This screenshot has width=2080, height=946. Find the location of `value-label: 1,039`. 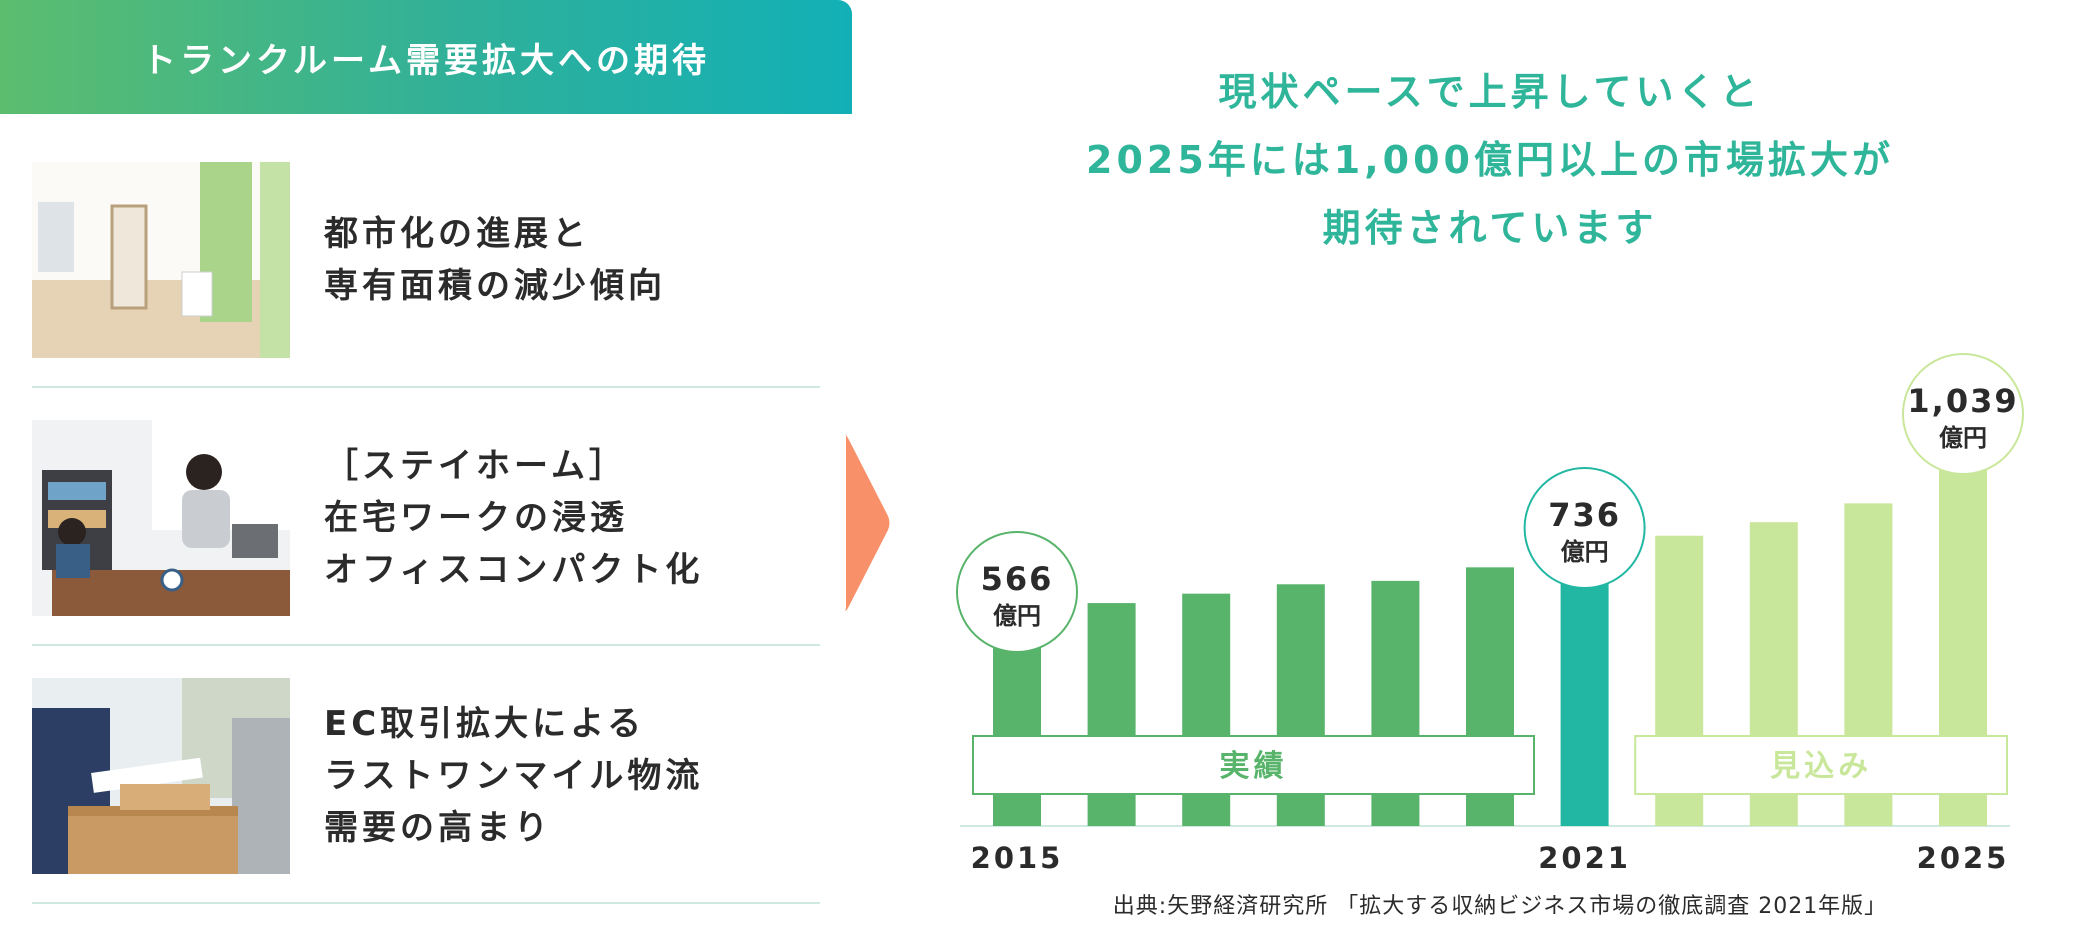

value-label: 1,039 is located at coordinates (1962, 401).